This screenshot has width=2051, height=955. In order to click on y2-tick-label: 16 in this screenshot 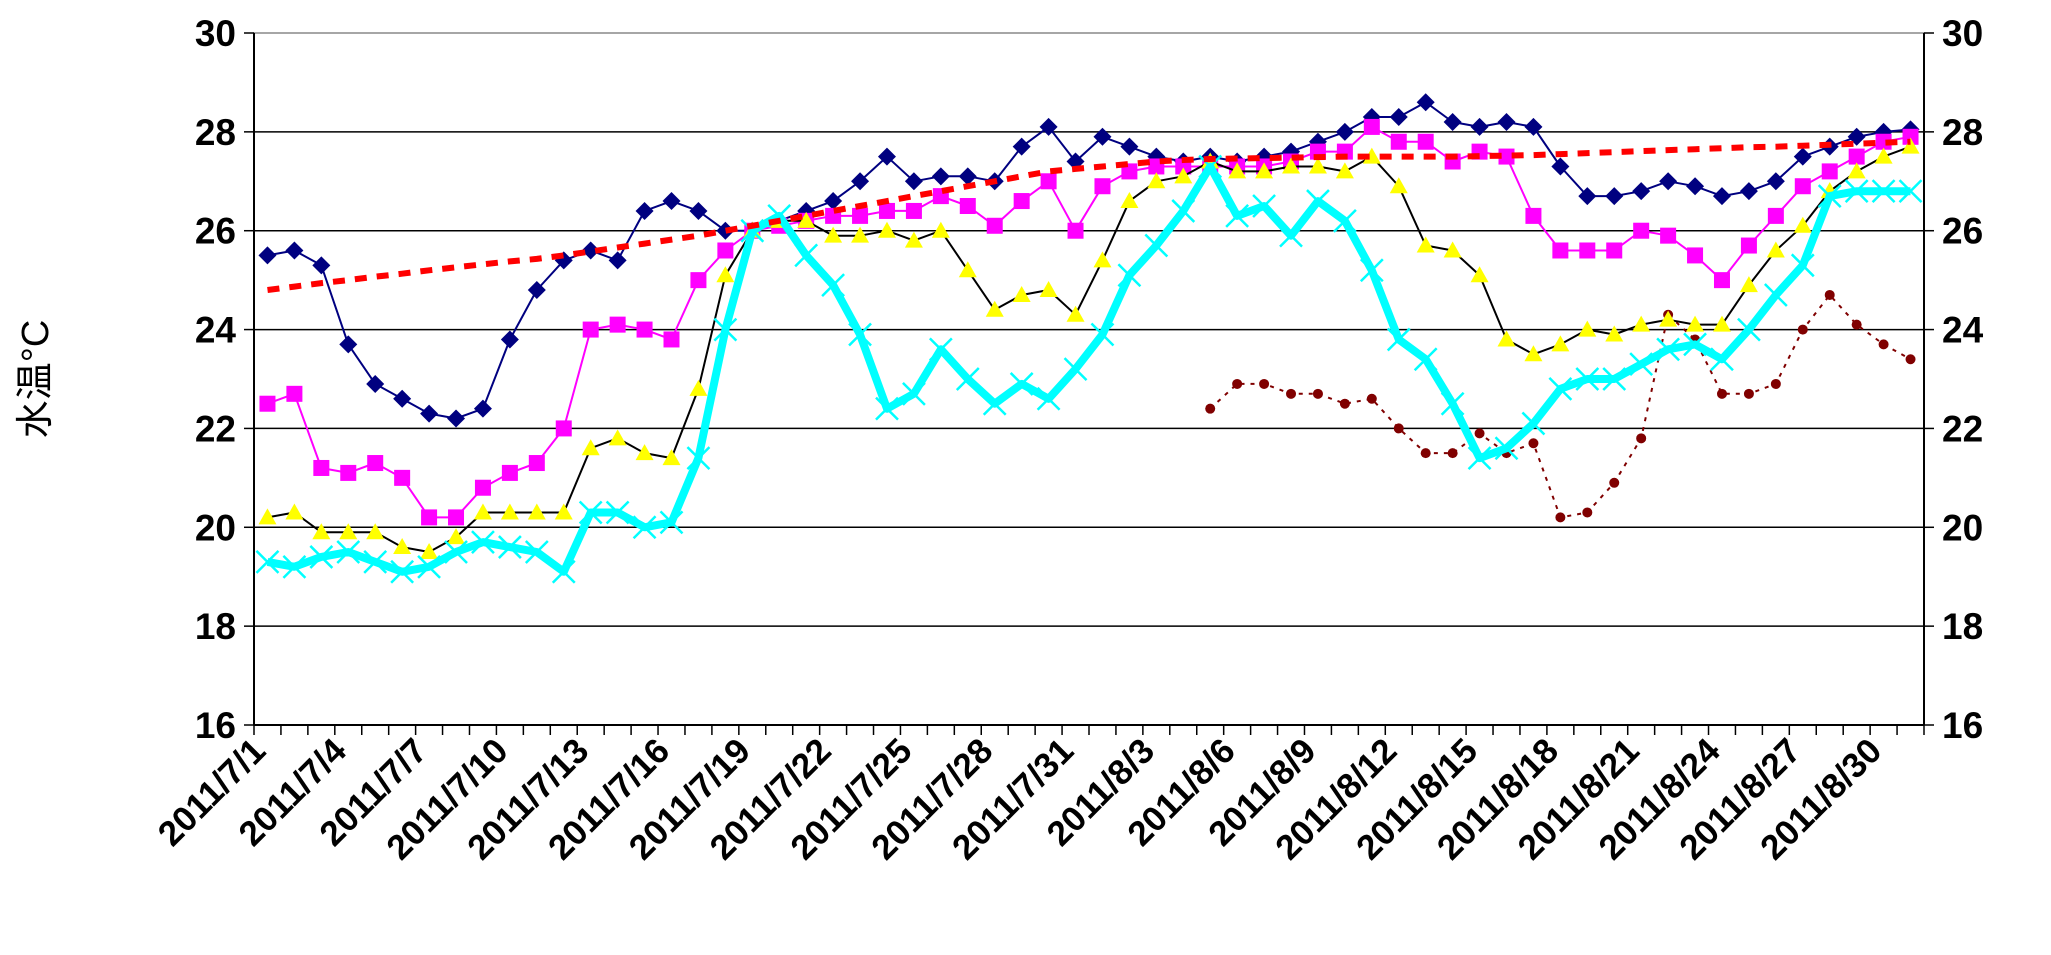, I will do `click(1962, 725)`.